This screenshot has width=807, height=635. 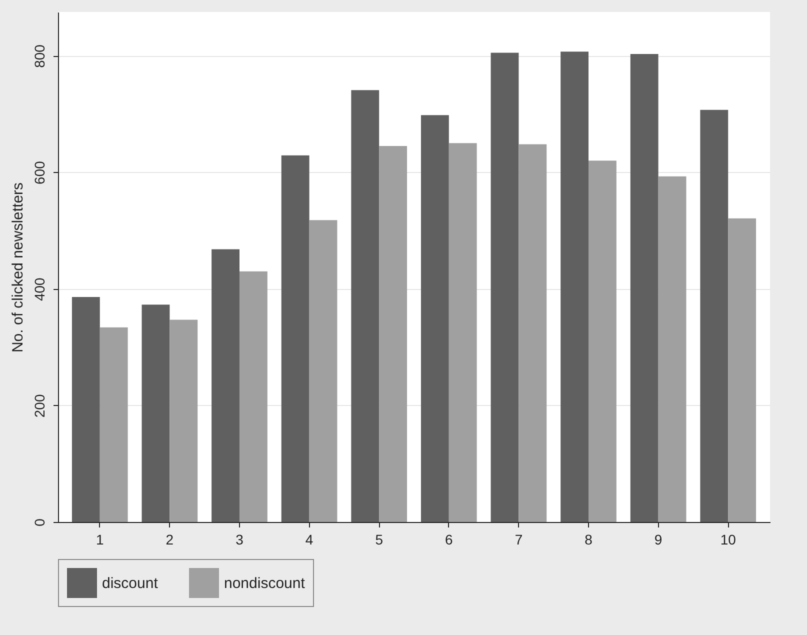 I want to click on y-axis-title: No. of clicked newsletters, so click(x=18, y=267).